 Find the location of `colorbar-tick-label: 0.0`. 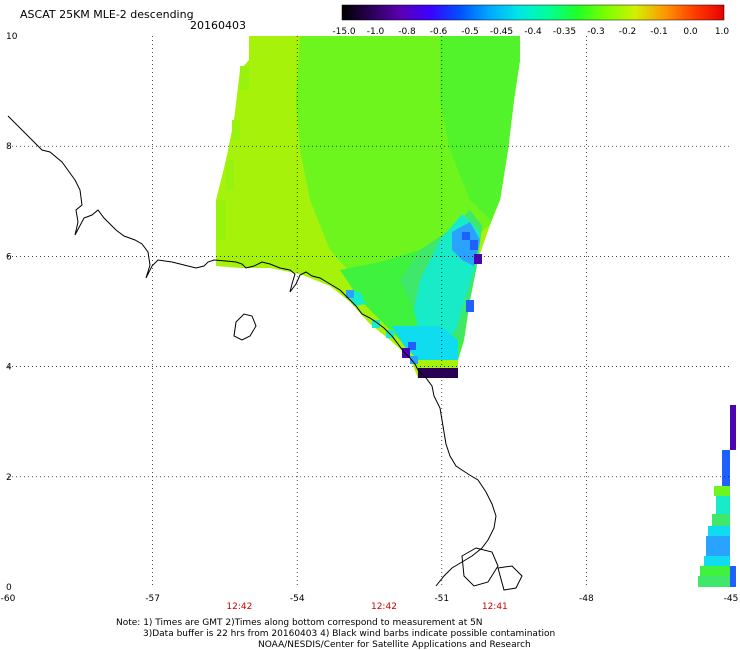

colorbar-tick-label: 0.0 is located at coordinates (690, 32).